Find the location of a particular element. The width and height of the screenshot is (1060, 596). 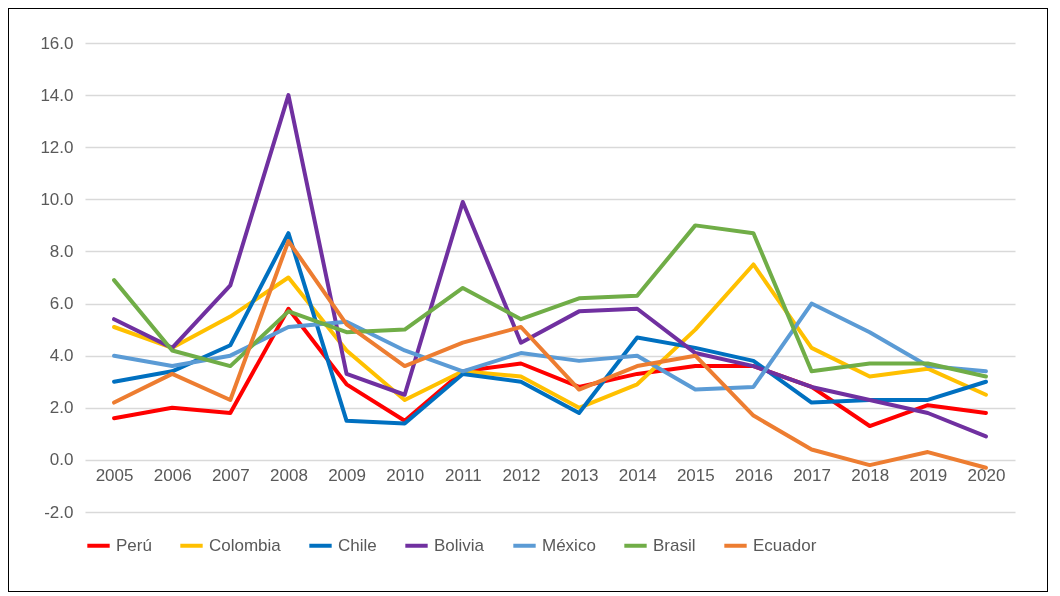

y-tick-label: 16.0 is located at coordinates (57, 43).